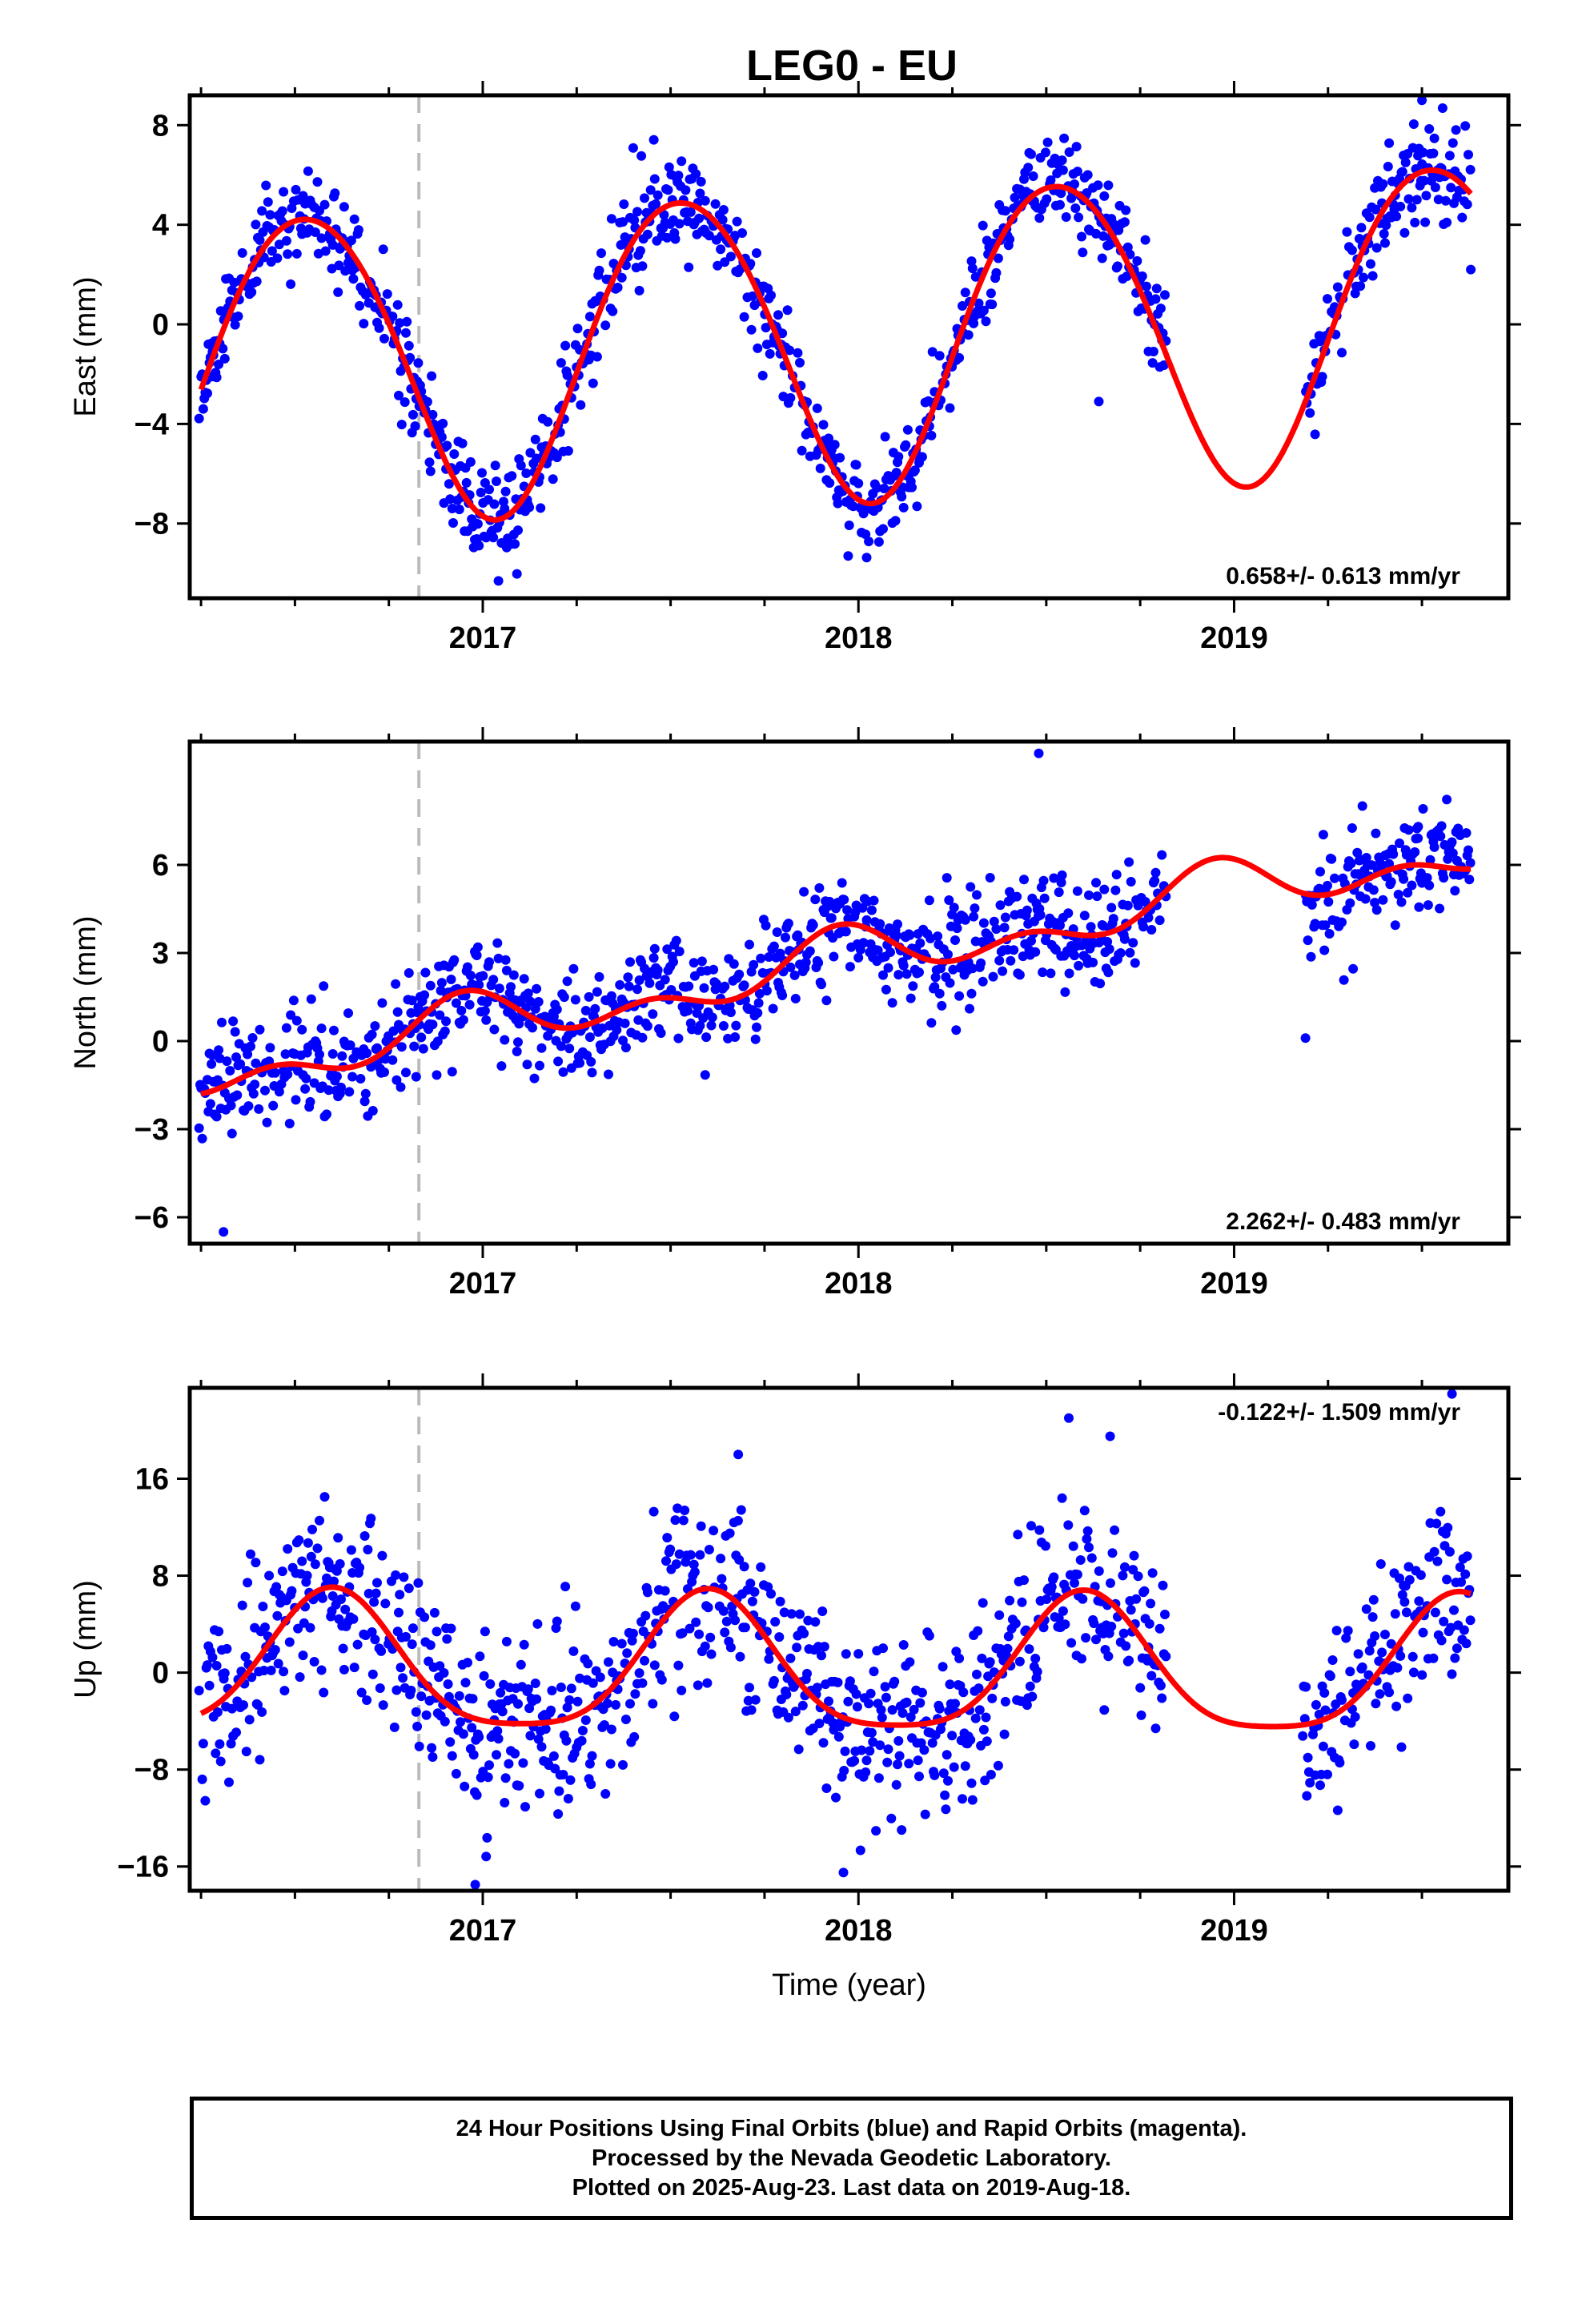  I want to click on y-tick-label: −6, so click(152, 1218).